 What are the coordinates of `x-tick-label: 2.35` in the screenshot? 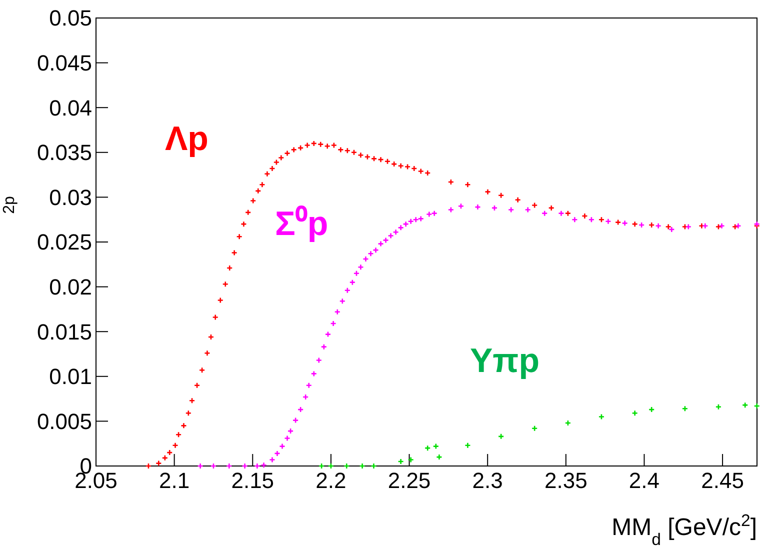 It's located at (566, 480).